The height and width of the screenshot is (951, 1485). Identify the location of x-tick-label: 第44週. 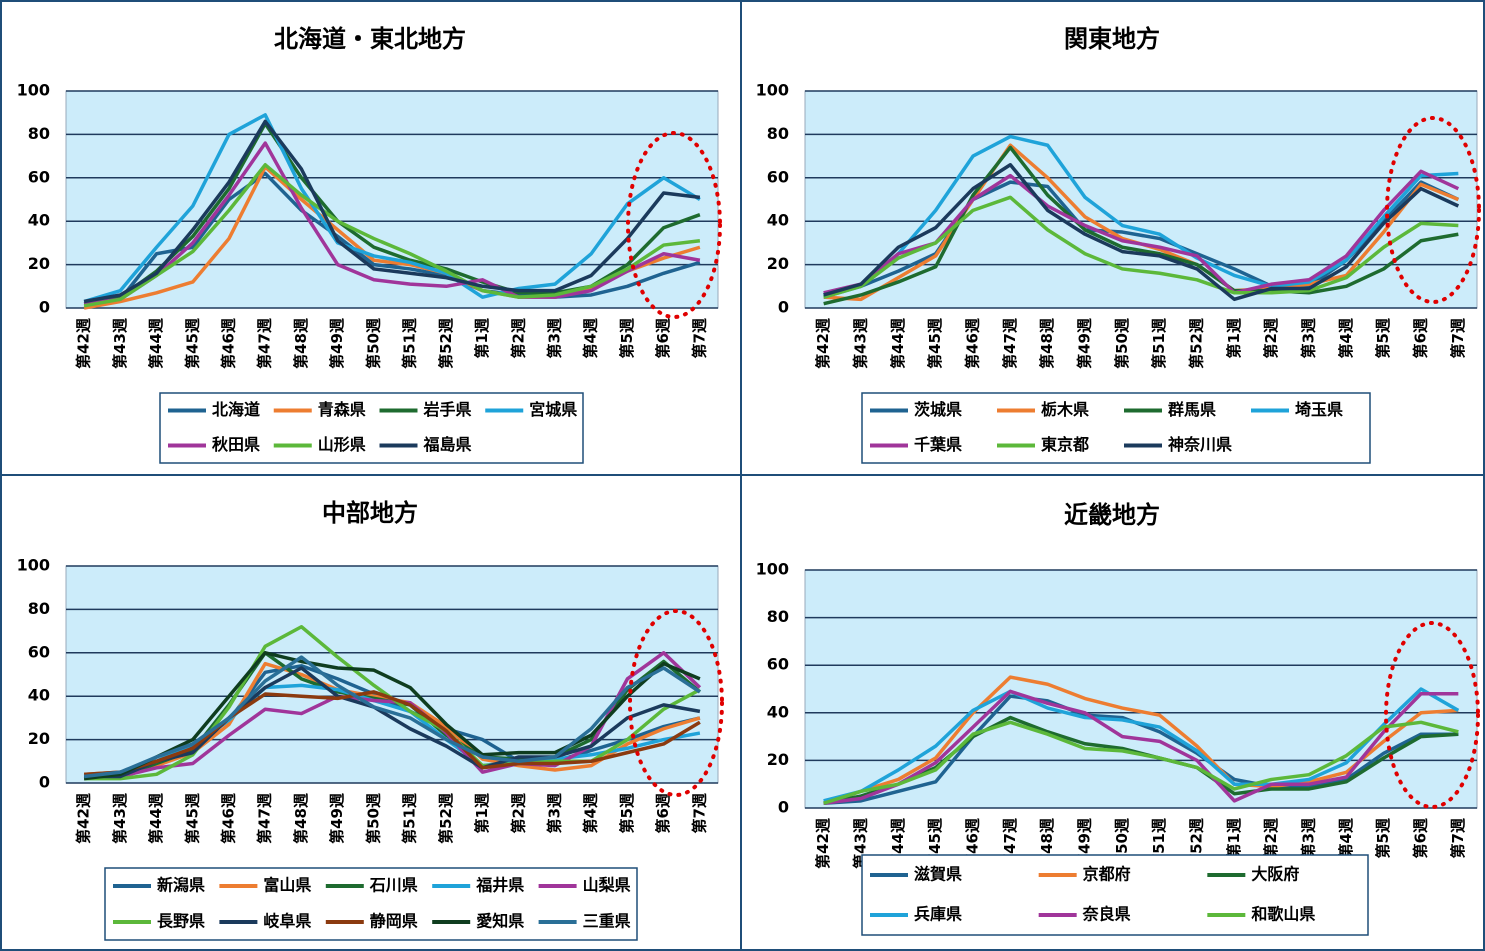
(156, 818).